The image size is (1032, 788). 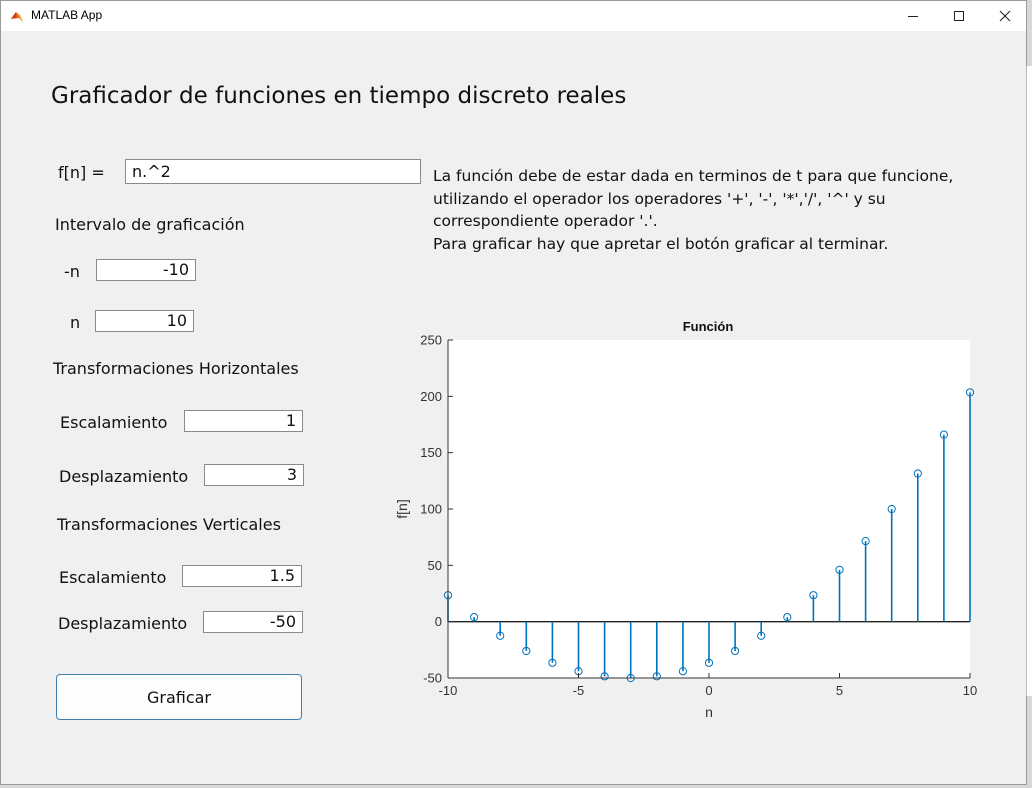 I want to click on graficar-button: Graficar, so click(x=179, y=697).